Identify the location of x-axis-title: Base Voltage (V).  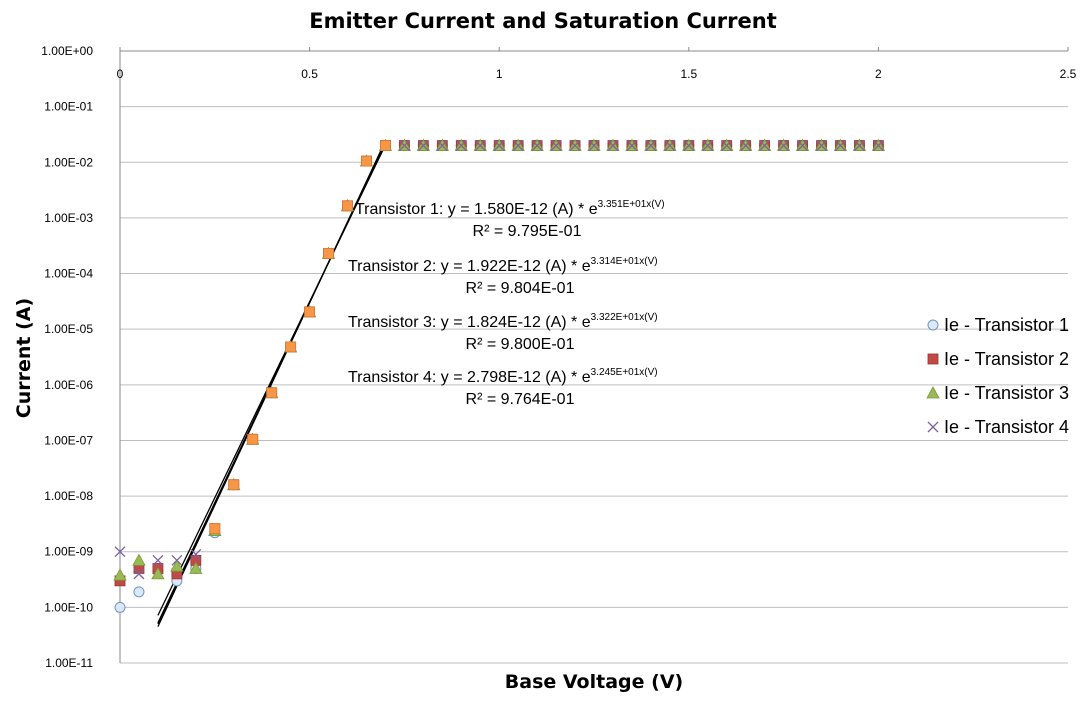
(594, 682).